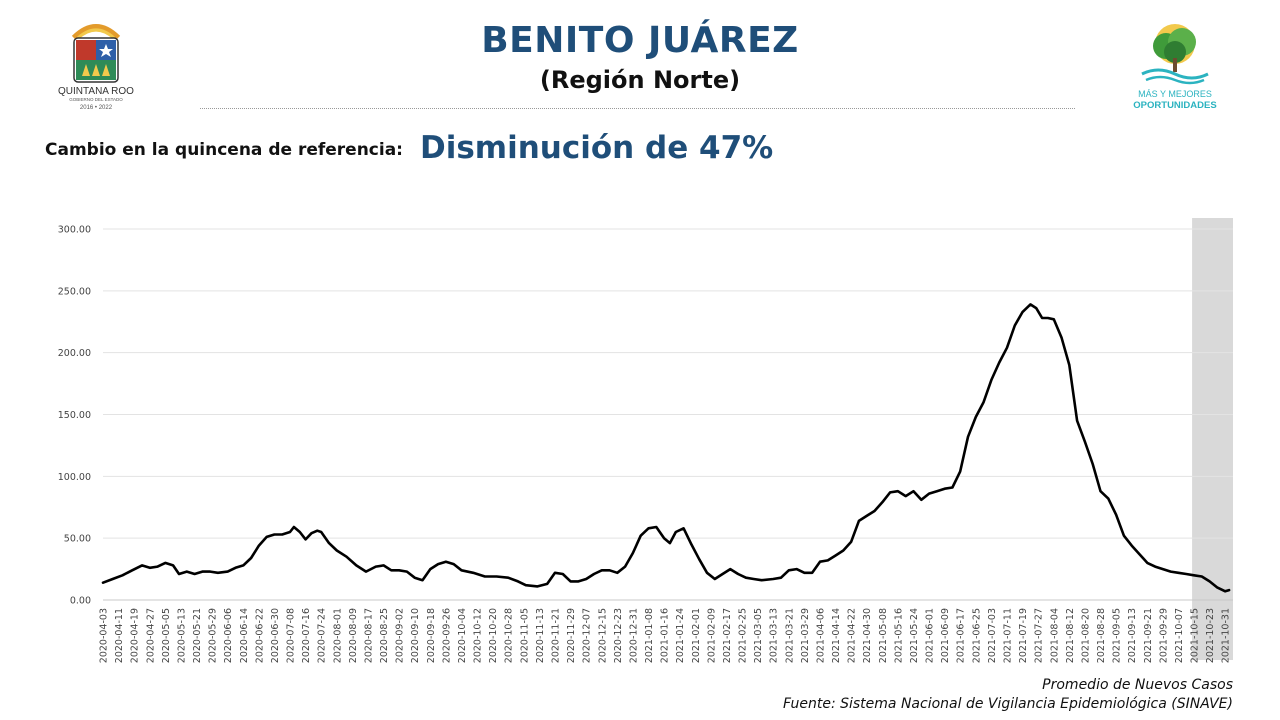  Describe the element at coordinates (1174, 105) in the screenshot. I see `logo-right-line2: OPORTUNIDADES` at that location.